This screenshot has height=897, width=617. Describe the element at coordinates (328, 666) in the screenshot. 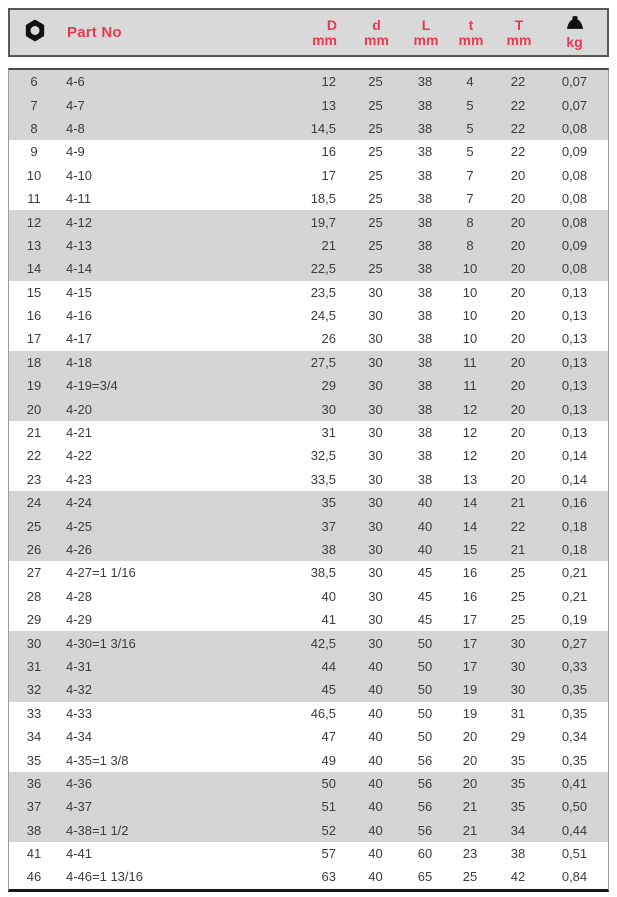

I see `D-mm-cell: 44` at that location.